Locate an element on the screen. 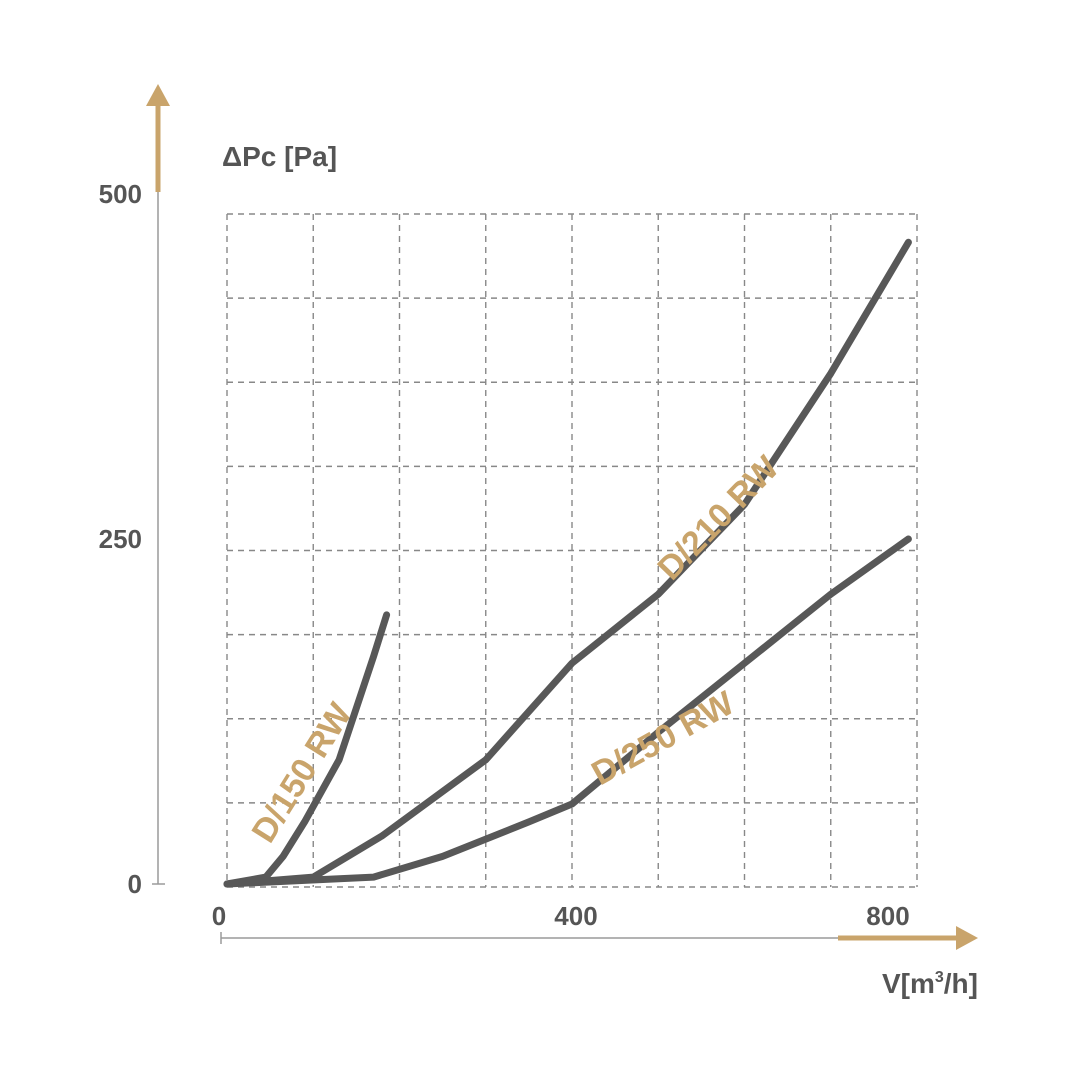 The image size is (1080, 1080). y-tick-label: 0 is located at coordinates (135, 884).